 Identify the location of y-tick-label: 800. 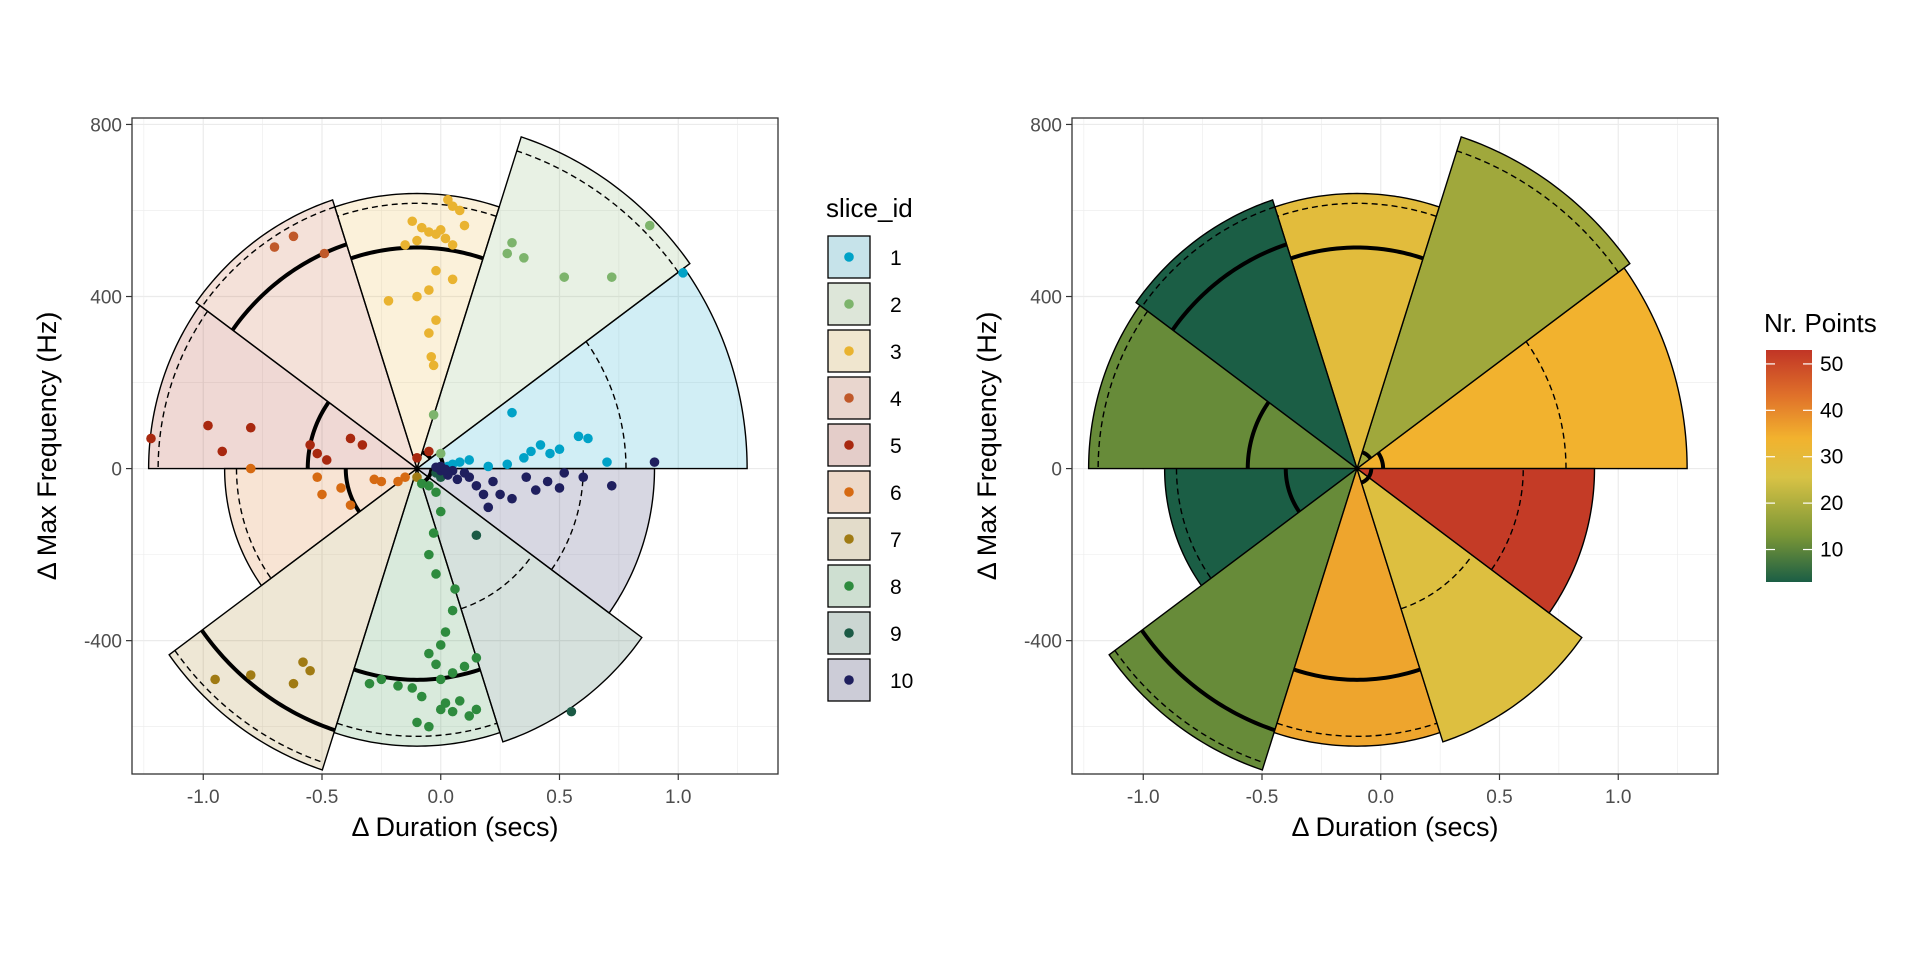
(1046, 125).